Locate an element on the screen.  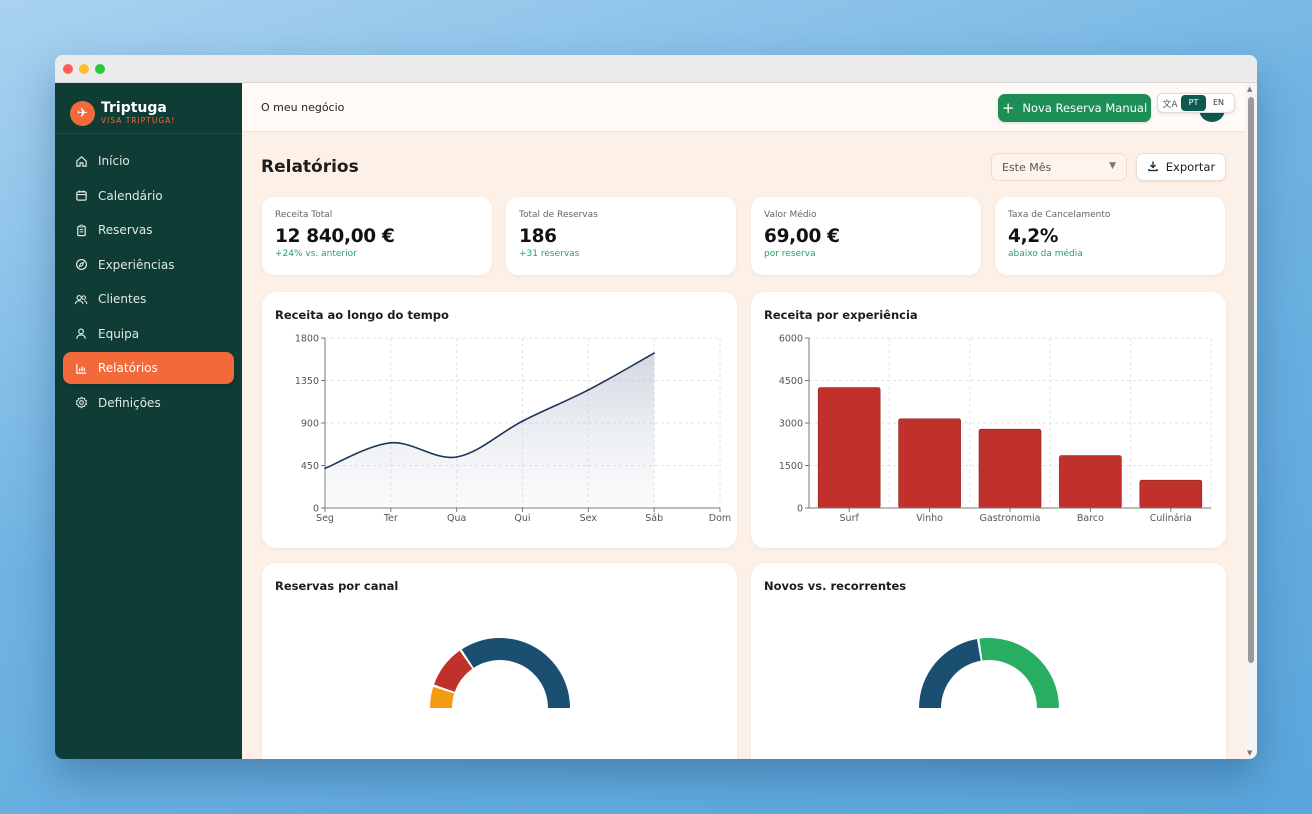
new-manual-booking-button: + Nova Reserva Manual is located at coordinates (1074, 108).